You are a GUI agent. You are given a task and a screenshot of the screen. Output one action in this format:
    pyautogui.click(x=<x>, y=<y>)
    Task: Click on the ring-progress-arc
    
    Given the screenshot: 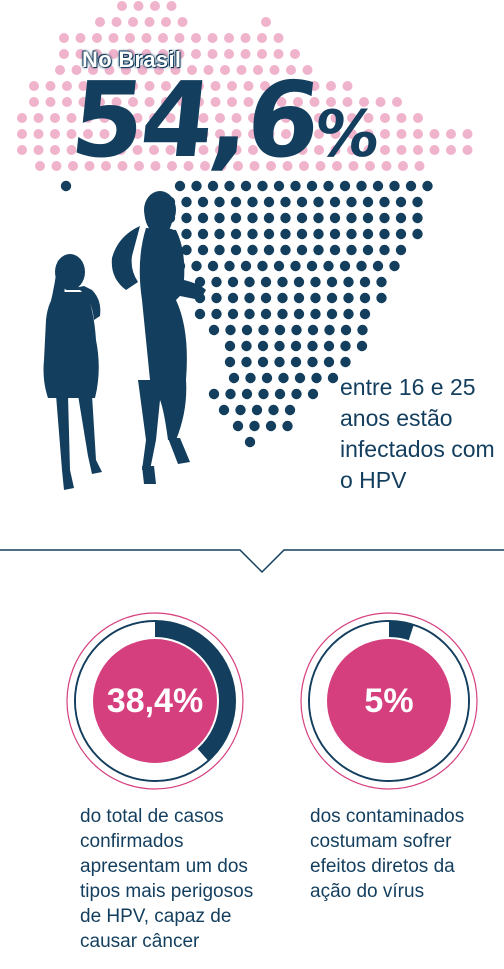 What is the action you would take?
    pyautogui.click(x=155, y=701)
    